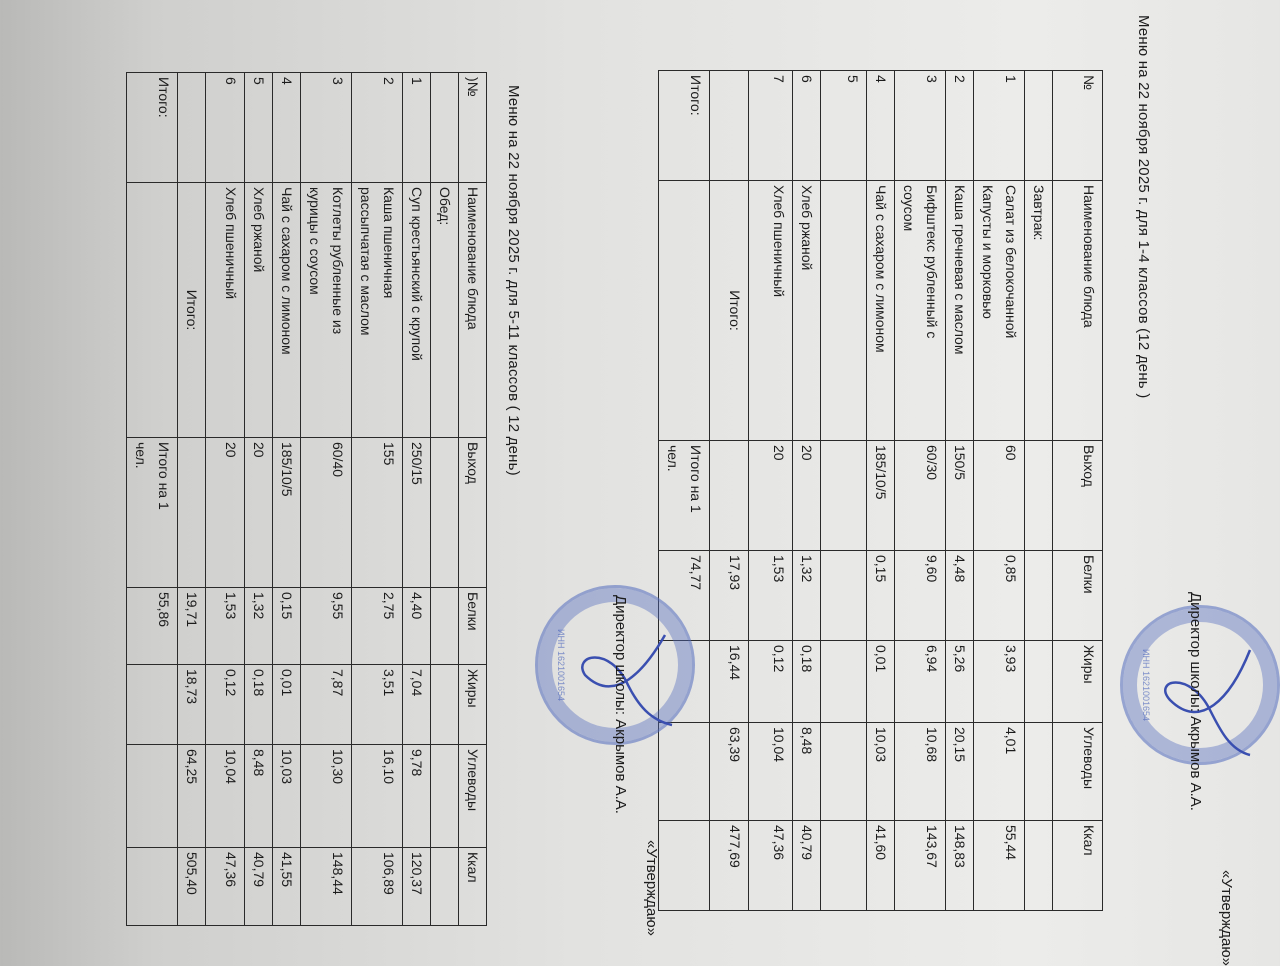 The width and height of the screenshot is (1280, 966). What do you see at coordinates (1077, 865) in the screenshot?
I see `header-kcal: Ккал` at bounding box center [1077, 865].